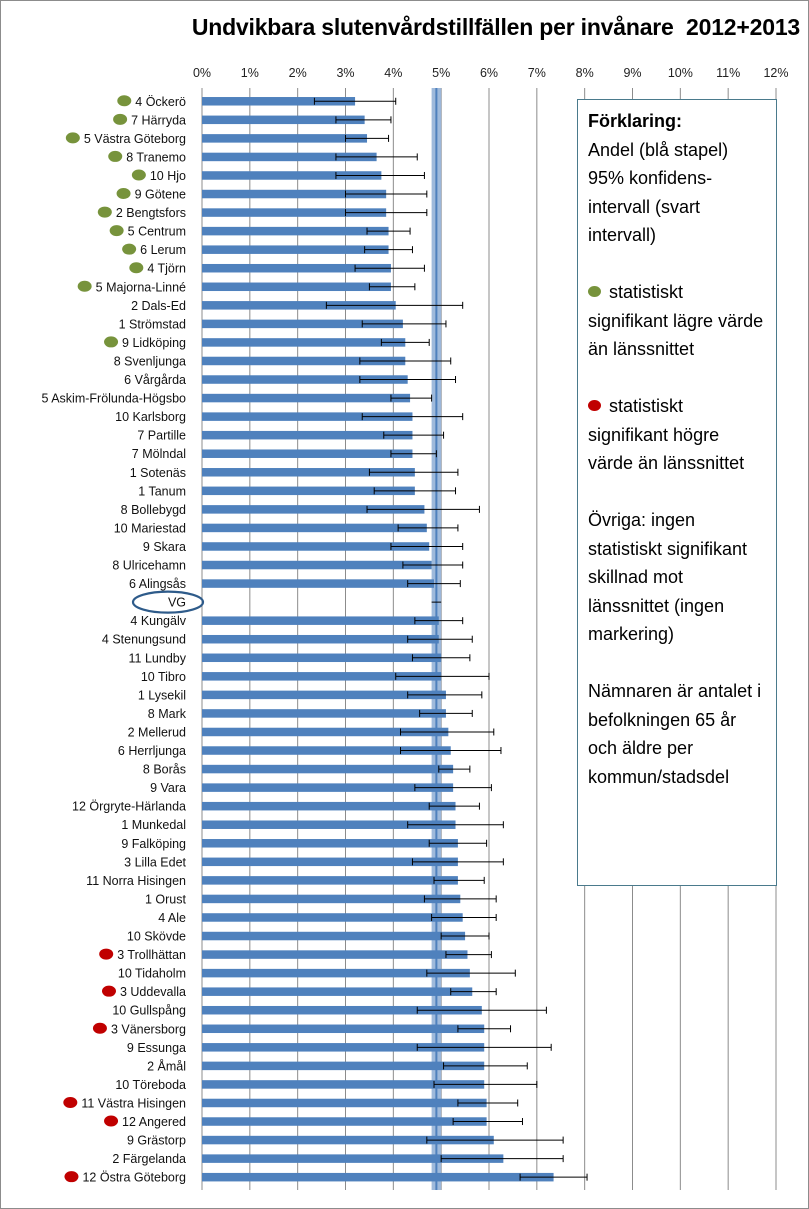 The image size is (809, 1209). I want to click on x-tick-label: 6%, so click(489, 73).